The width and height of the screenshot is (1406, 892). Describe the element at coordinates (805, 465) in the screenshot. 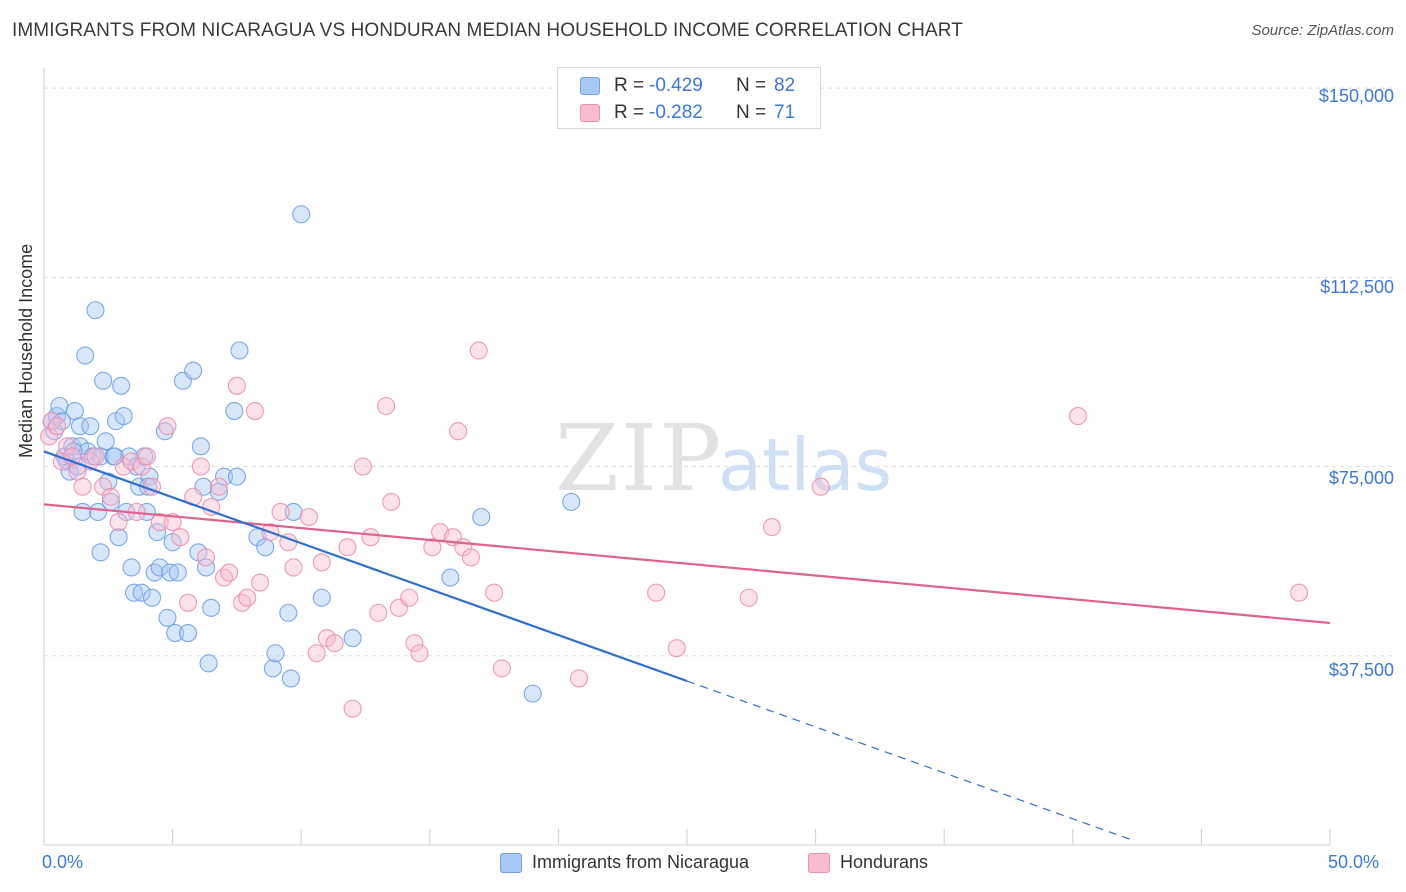

I see `watermark-atlas: atlas` at that location.